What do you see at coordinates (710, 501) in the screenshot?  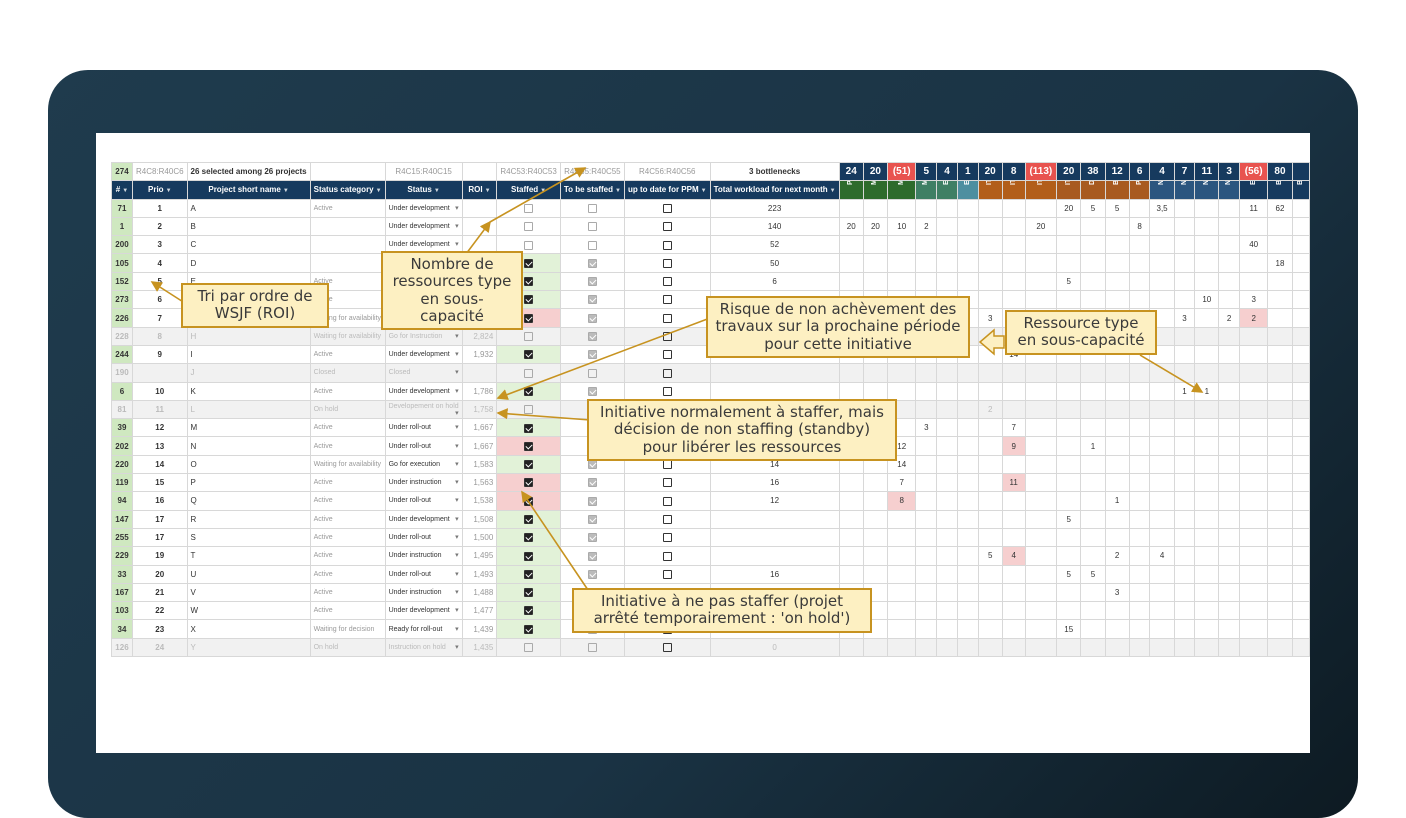 I see `table-row: 94 16 Q Active Under roll-out ▾ 1,538 12 8 1` at bounding box center [710, 501].